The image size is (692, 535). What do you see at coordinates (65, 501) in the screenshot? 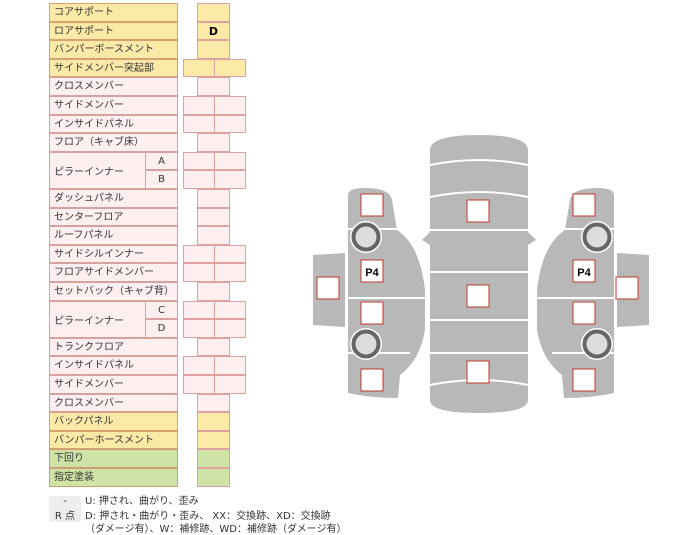
I see `legend-key: -` at bounding box center [65, 501].